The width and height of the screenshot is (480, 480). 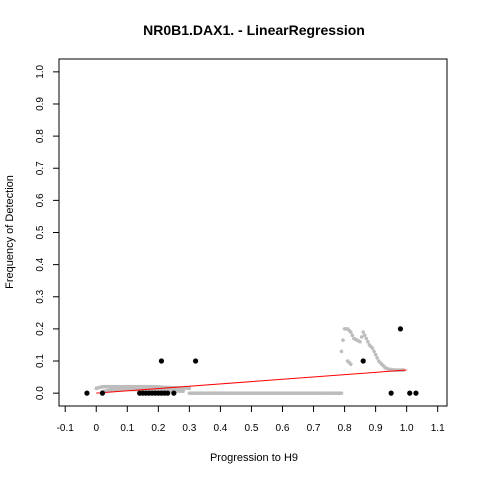 What do you see at coordinates (40, 393) in the screenshot?
I see `y-tick-label: 0.0` at bounding box center [40, 393].